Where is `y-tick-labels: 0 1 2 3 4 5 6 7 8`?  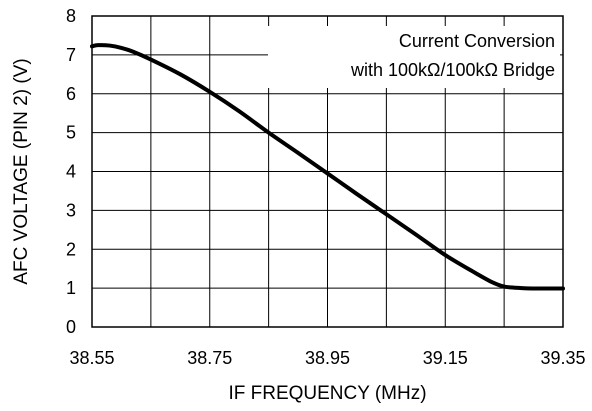 y-tick-labels: 0 1 2 3 4 5 6 7 8 is located at coordinates (71, 171).